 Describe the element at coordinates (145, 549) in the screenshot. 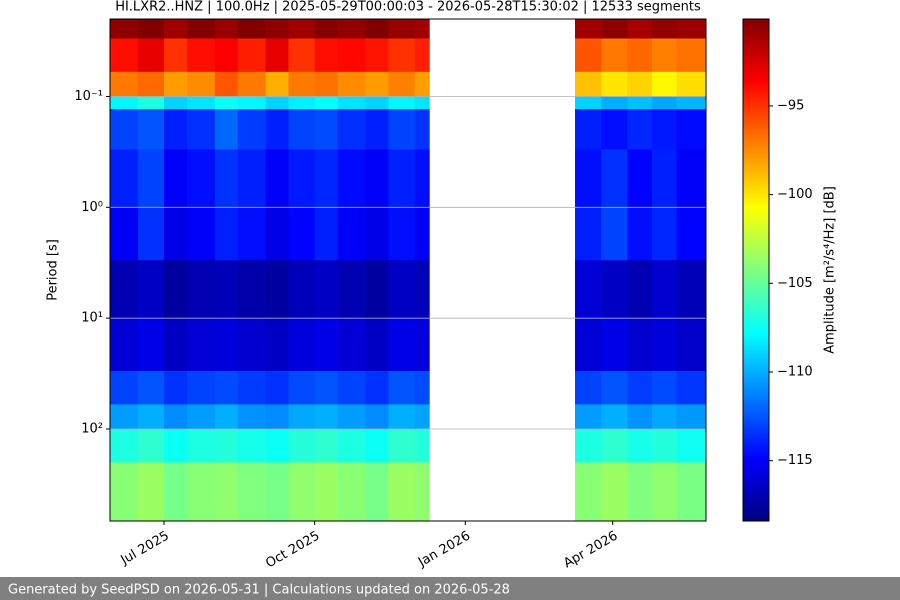

I see `x-tick-label: Jul 2025` at that location.